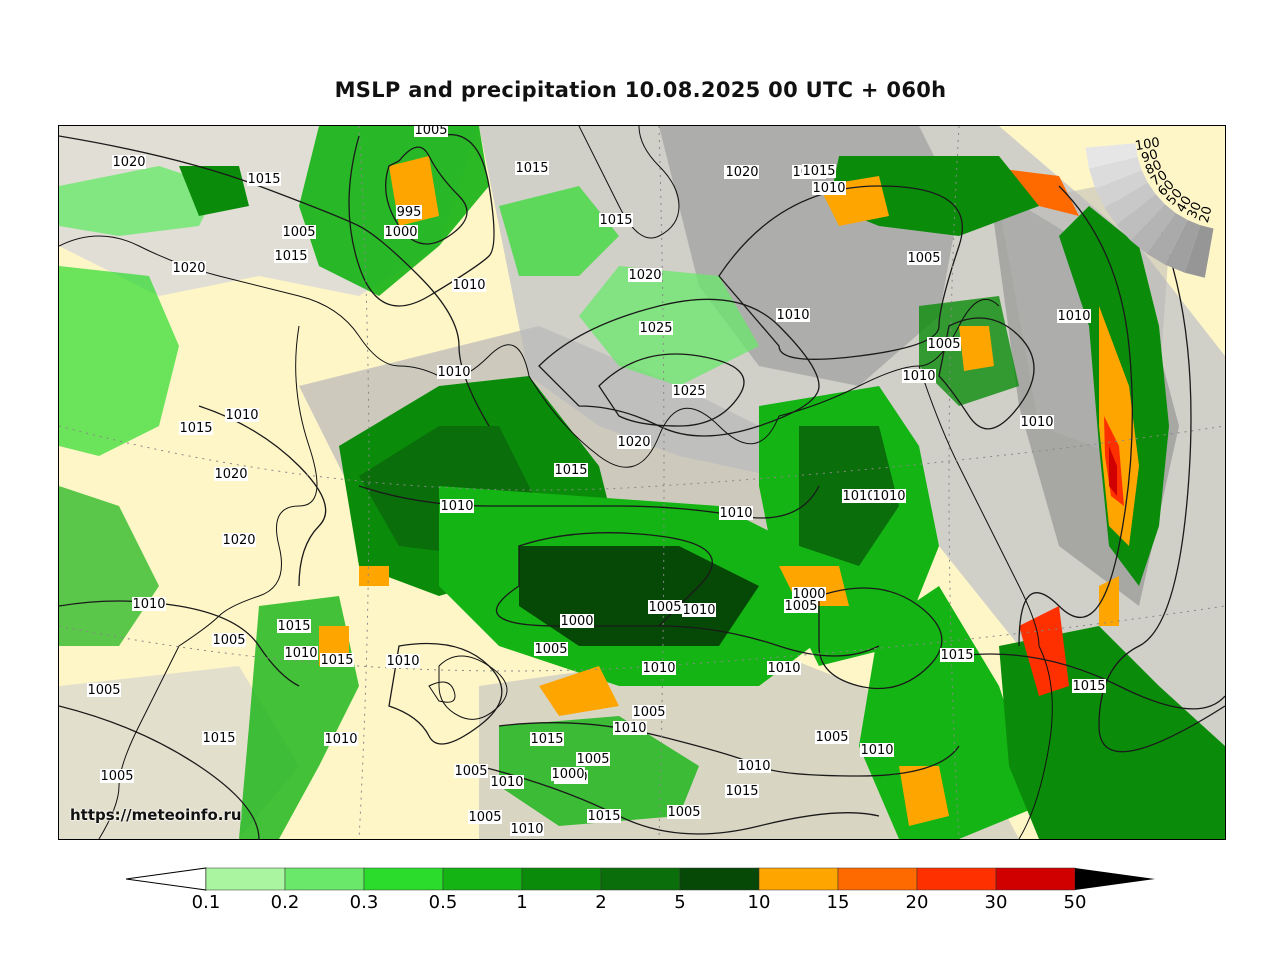 Image resolution: width=1281 pixels, height=963 pixels. I want to click on isobar-label-text: 1025, so click(655, 328).